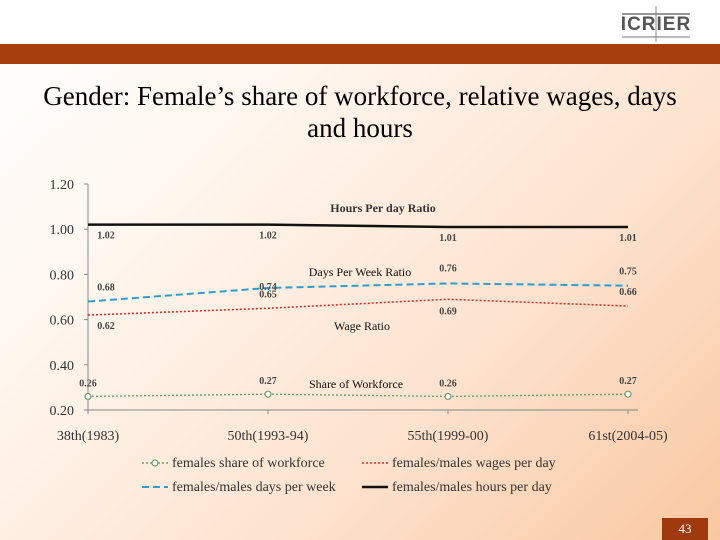  Describe the element at coordinates (155, 463) in the screenshot. I see `legend-marker-share` at that location.